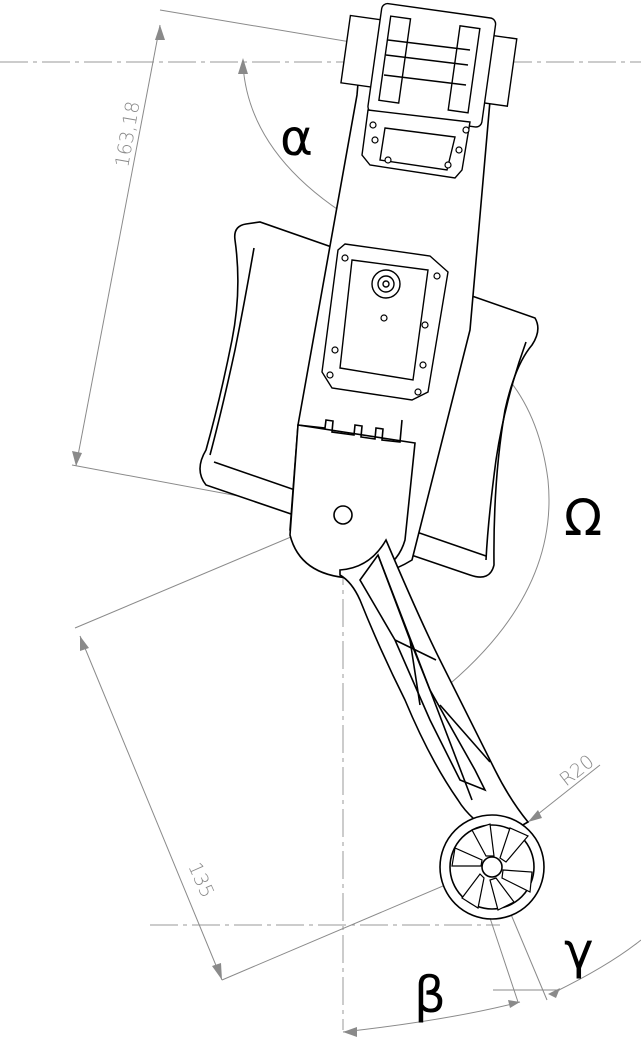 This screenshot has width=641, height=1042. I want to click on gamma-arc, so click(597, 966).